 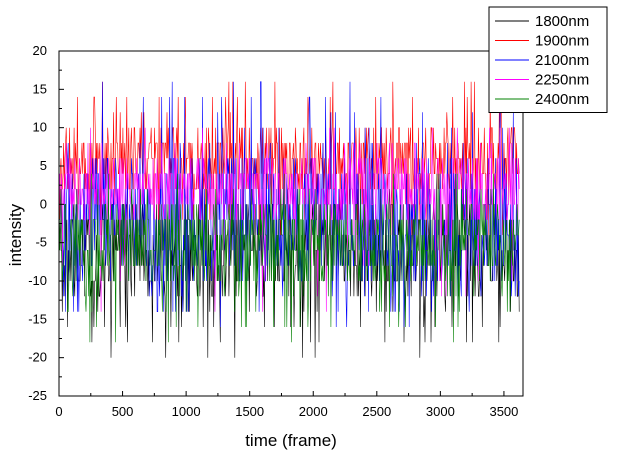 I want to click on legend-label-1900nm: 1900nm, so click(x=562, y=41).